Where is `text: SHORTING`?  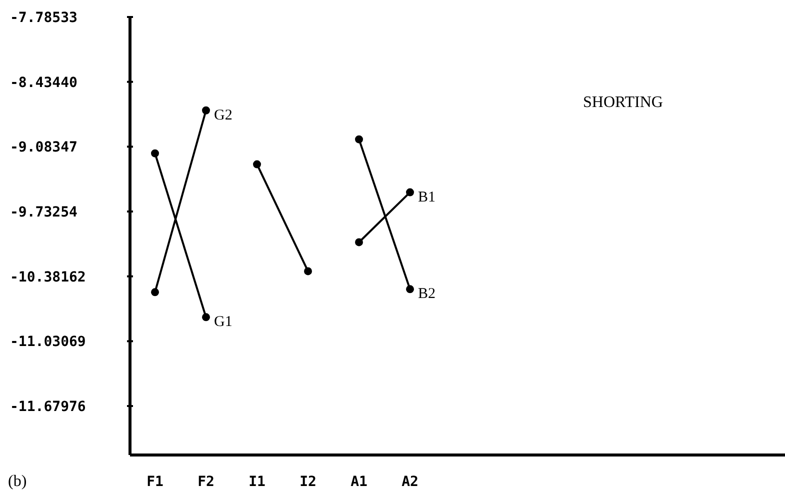 text: SHORTING is located at coordinates (623, 102).